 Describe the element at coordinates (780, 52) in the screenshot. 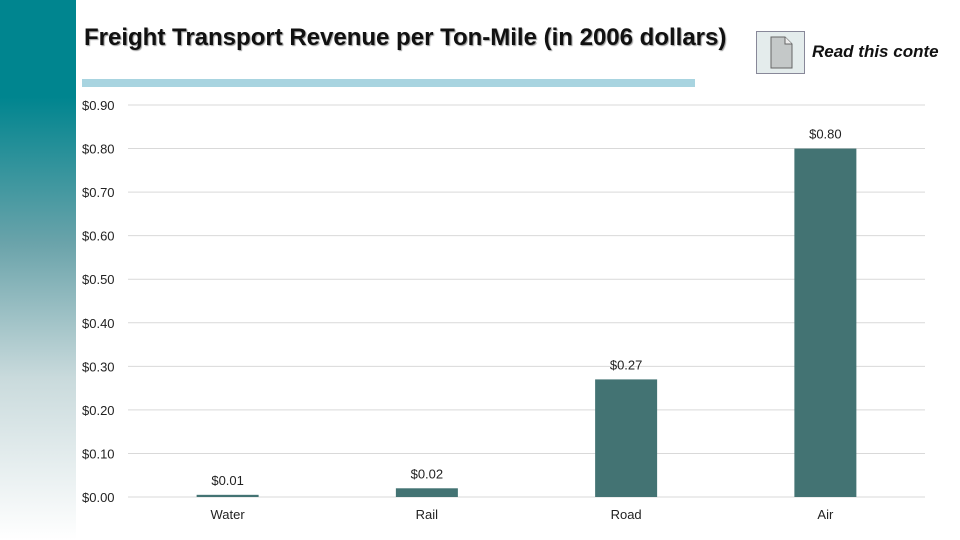

I see `document-icon` at that location.